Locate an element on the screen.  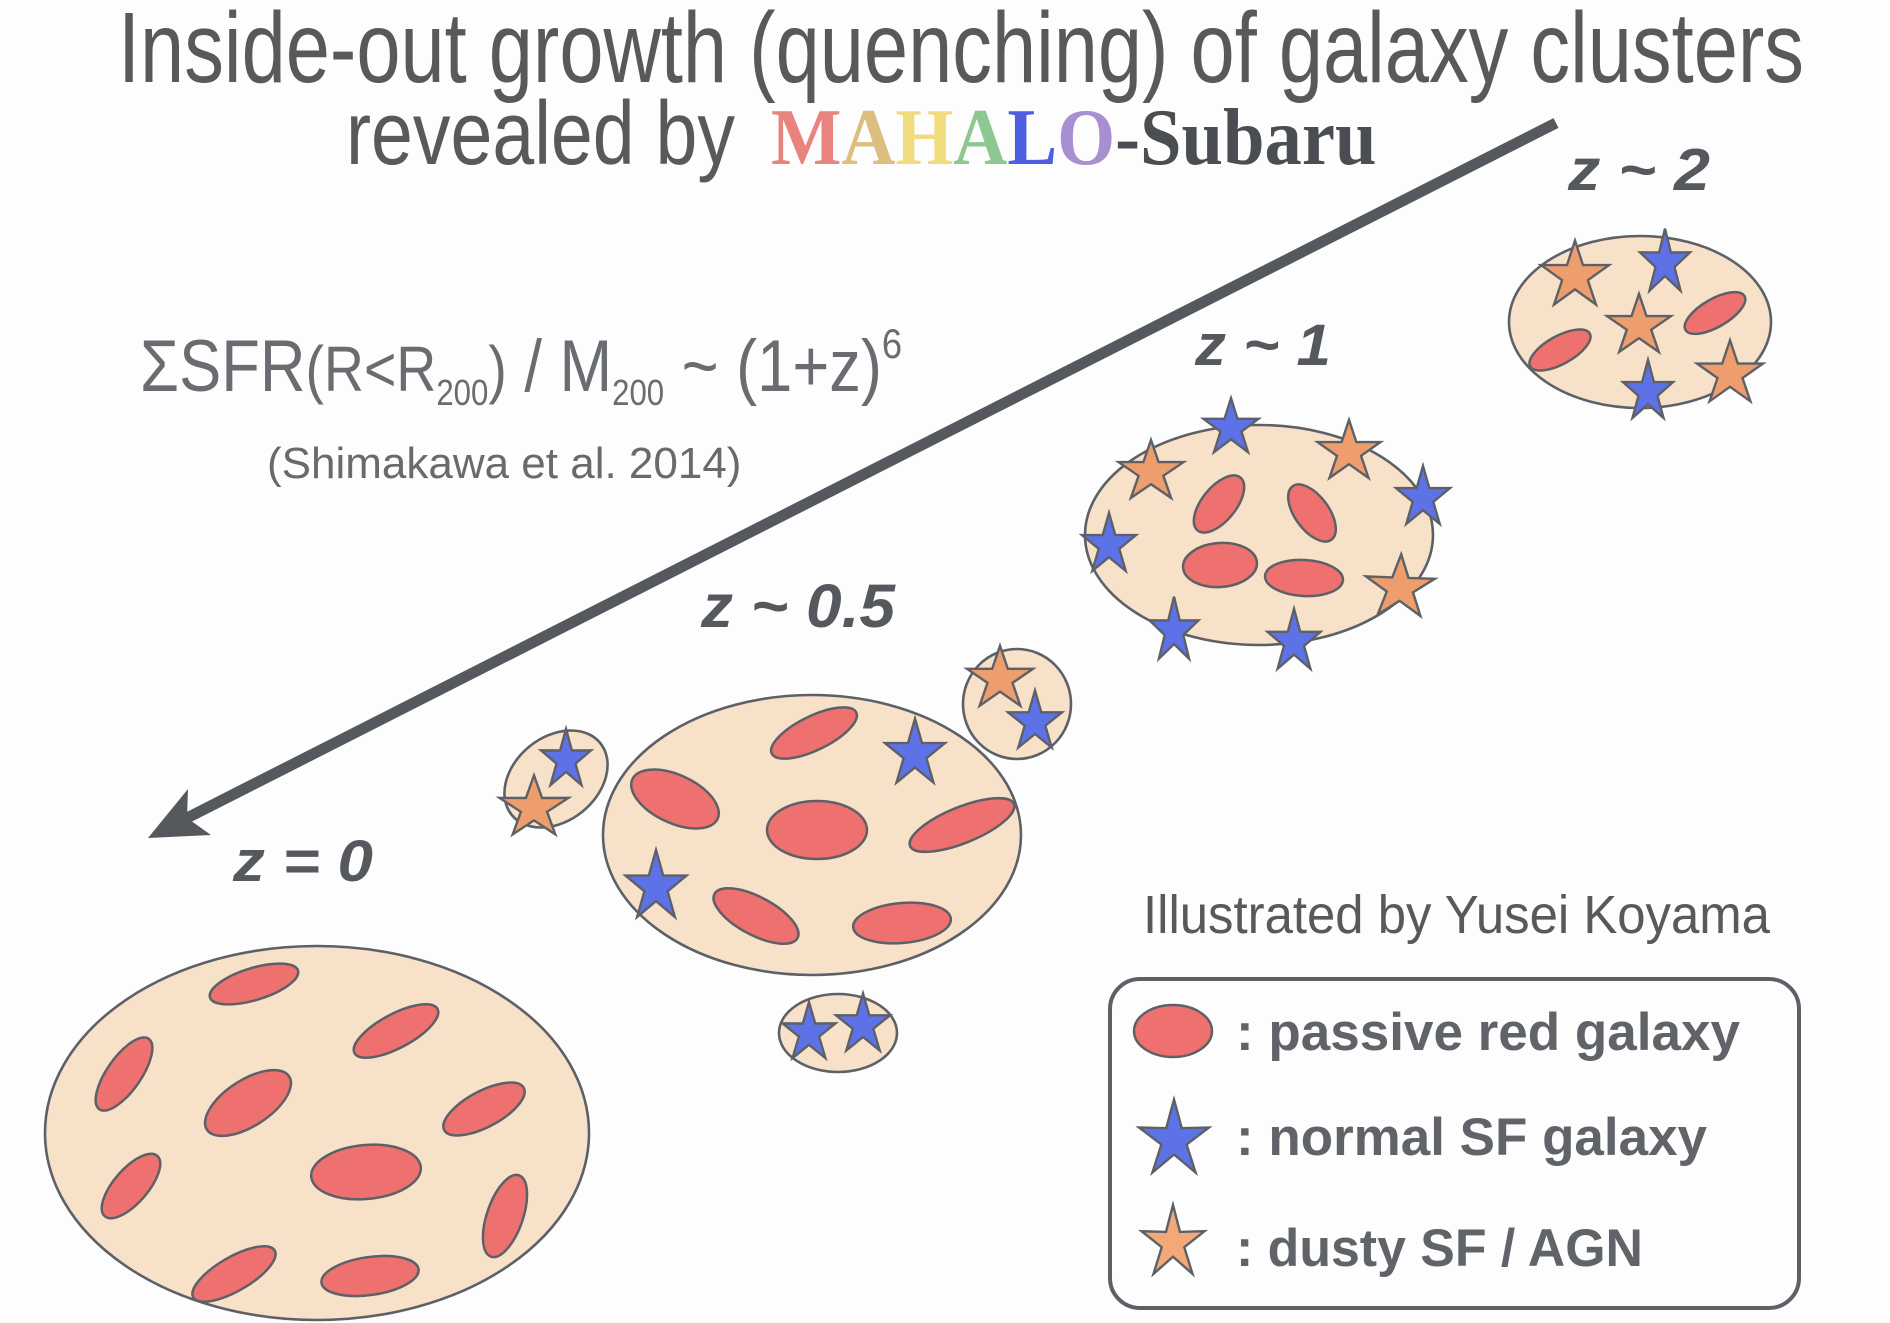
svg-text:: passive red galaxy: : passive red galaxy is located at coordinates (1488, 1032).